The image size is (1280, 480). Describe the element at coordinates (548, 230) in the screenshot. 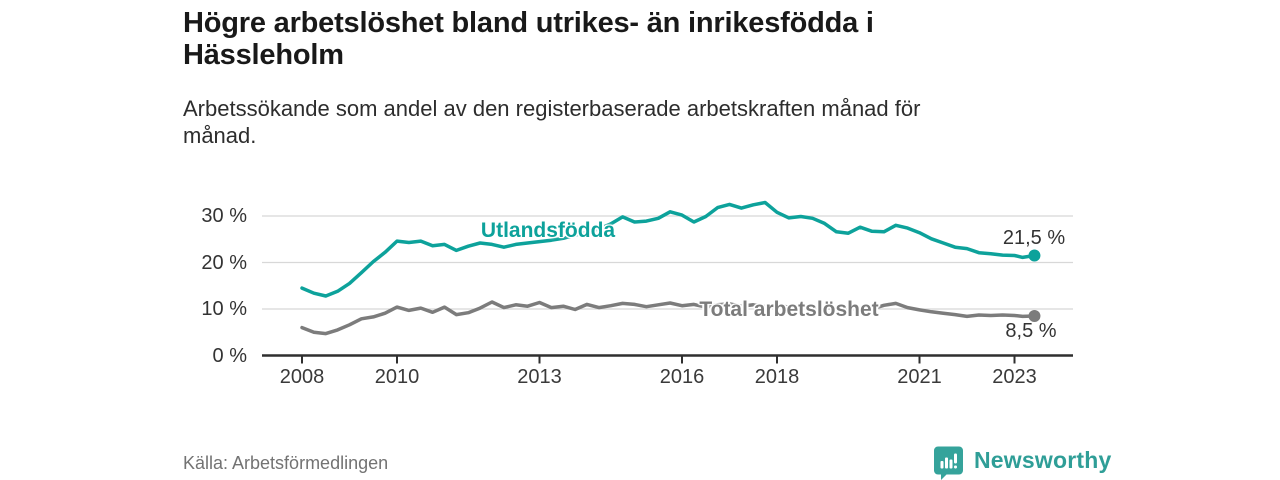

I see `series-label-utlandsfodda: Utlandsfödda` at that location.